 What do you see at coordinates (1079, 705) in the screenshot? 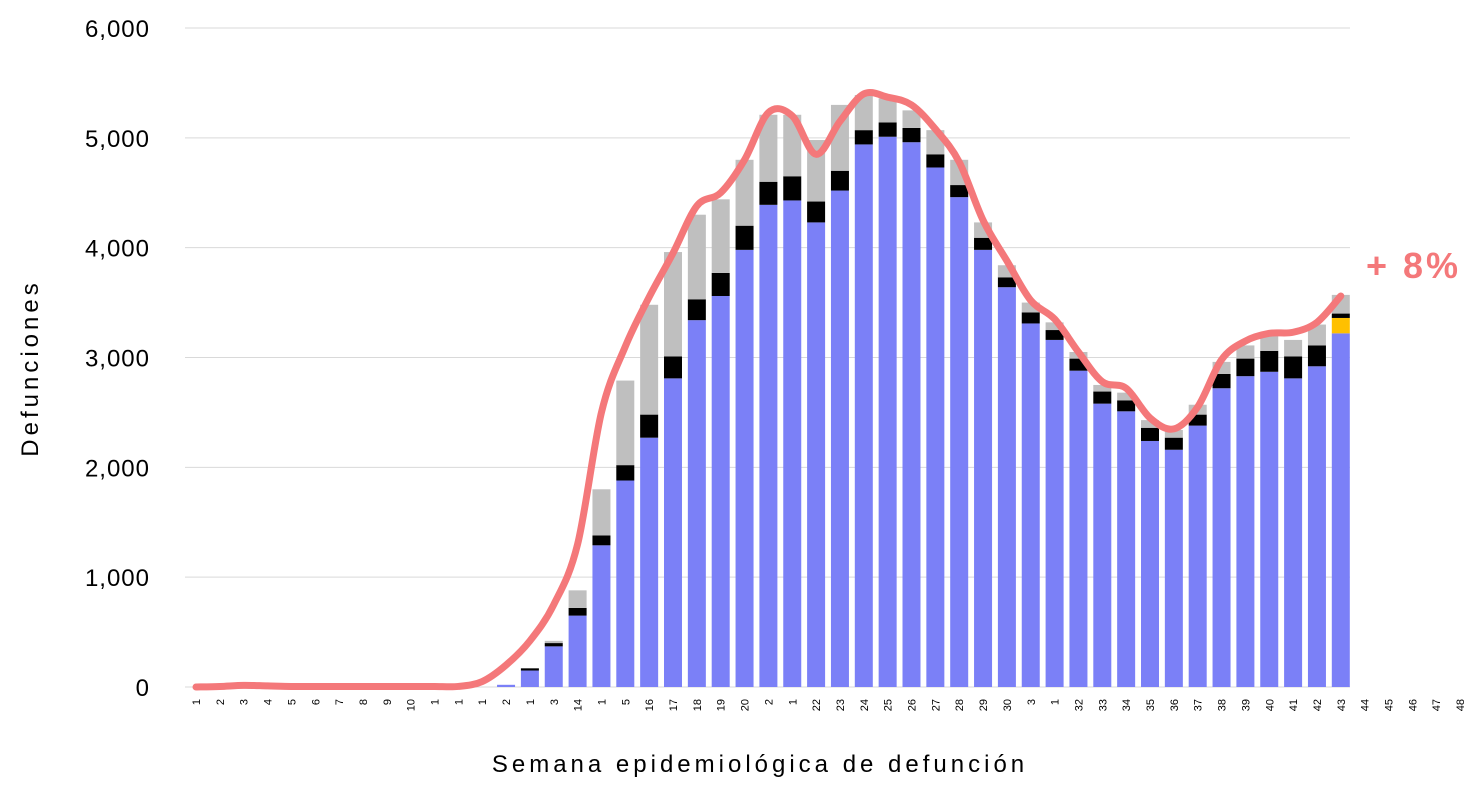
I see `x-tick-label: 32` at bounding box center [1079, 705].